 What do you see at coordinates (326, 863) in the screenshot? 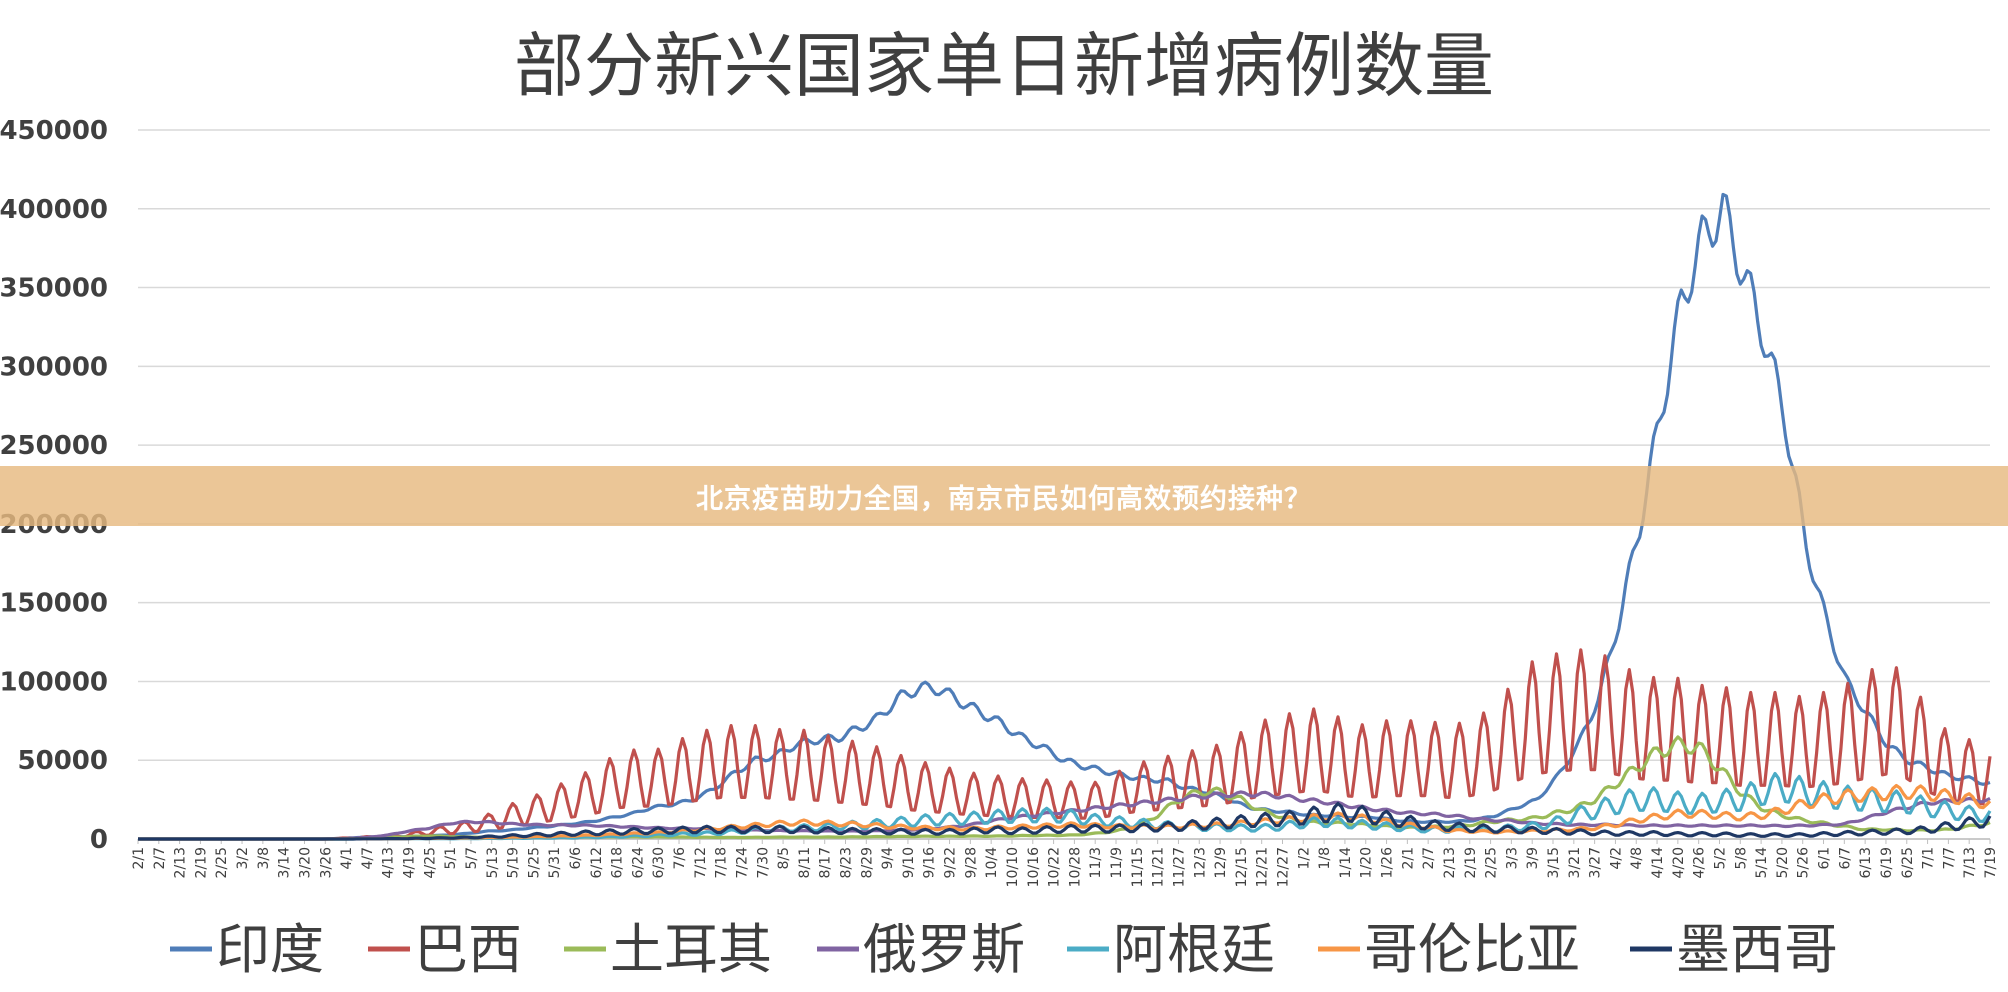
I see `x-tick-label: 3/26` at bounding box center [326, 863].